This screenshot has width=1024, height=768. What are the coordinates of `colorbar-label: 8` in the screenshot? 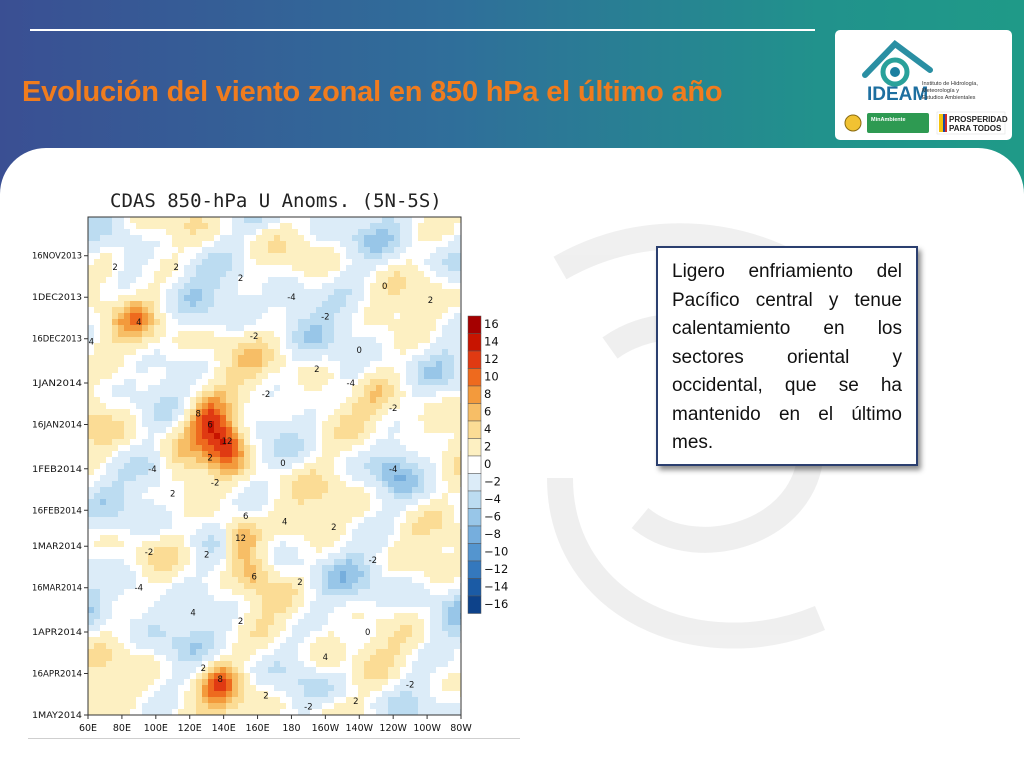 It's located at (487, 394).